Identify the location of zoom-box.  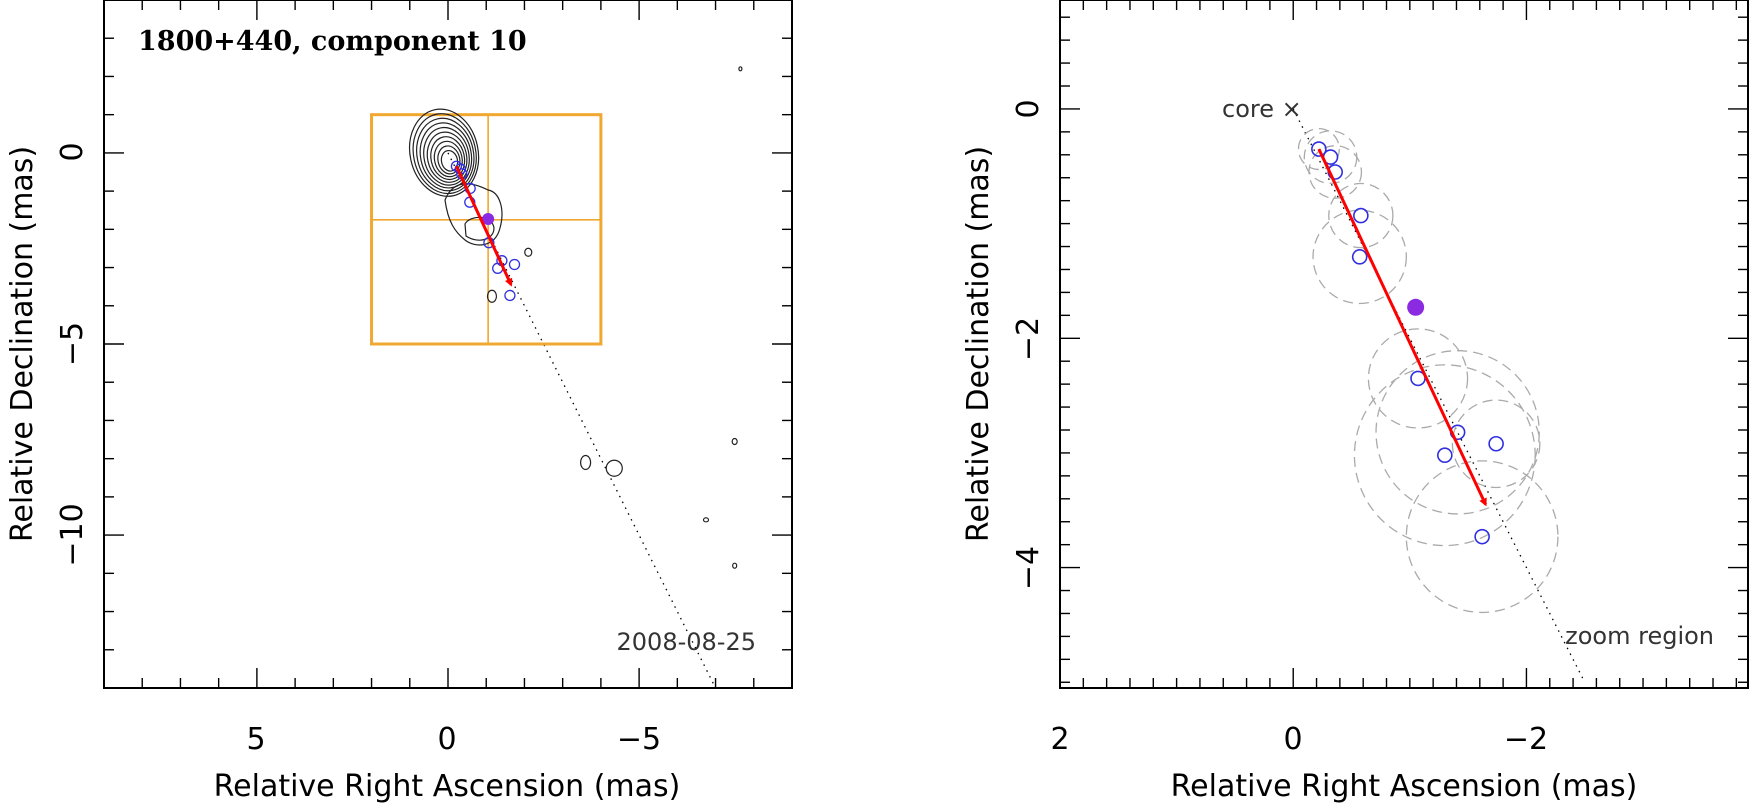
(486, 229).